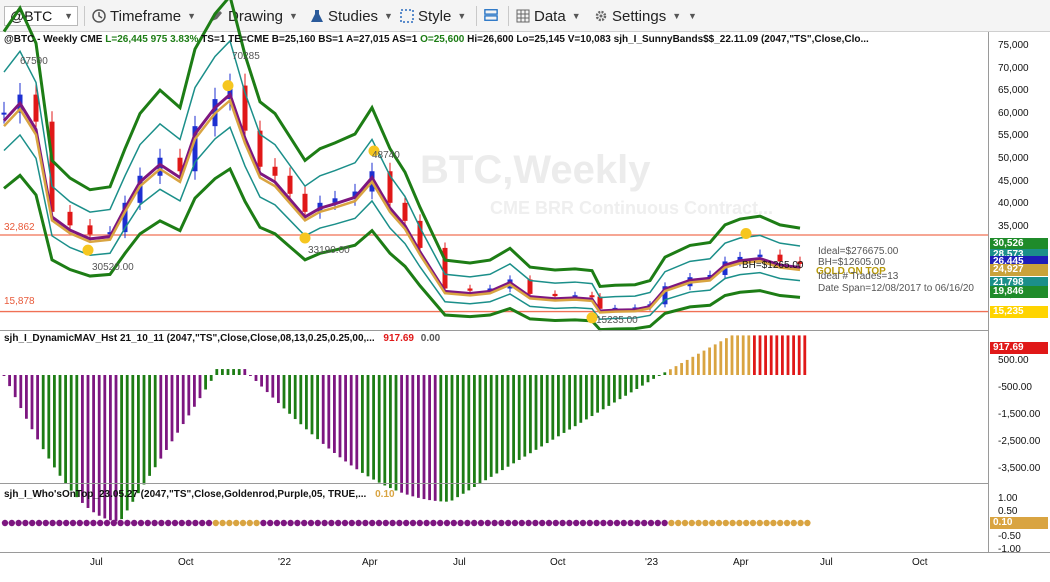  Describe the element at coordinates (407, 16) in the screenshot. I see `select-box-icon` at that location.